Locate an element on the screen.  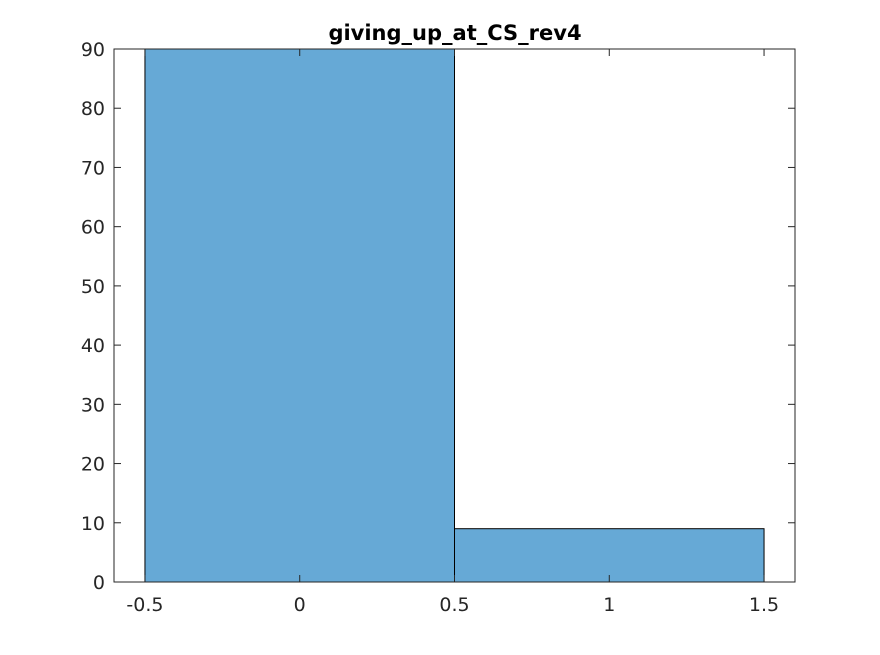
x-tick-labels: -0.5 0 0.5 1 1.5 is located at coordinates (452, 605).